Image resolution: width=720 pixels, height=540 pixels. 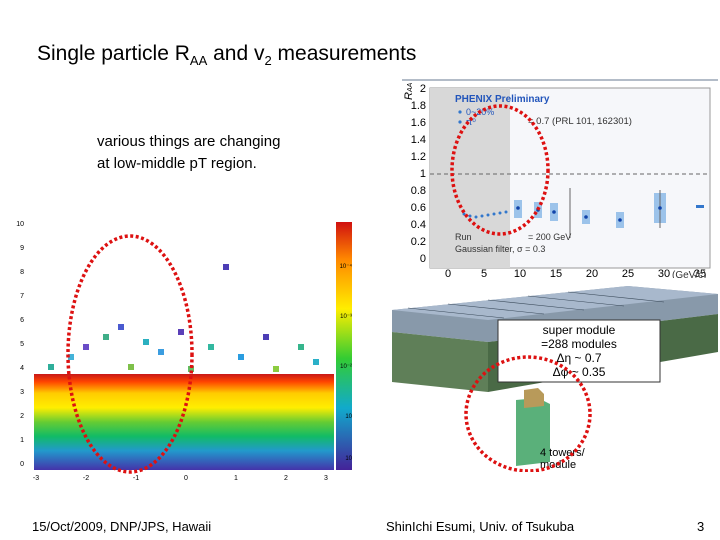 What do you see at coordinates (184, 422) in the screenshot?
I see `heatmap-band` at bounding box center [184, 422].